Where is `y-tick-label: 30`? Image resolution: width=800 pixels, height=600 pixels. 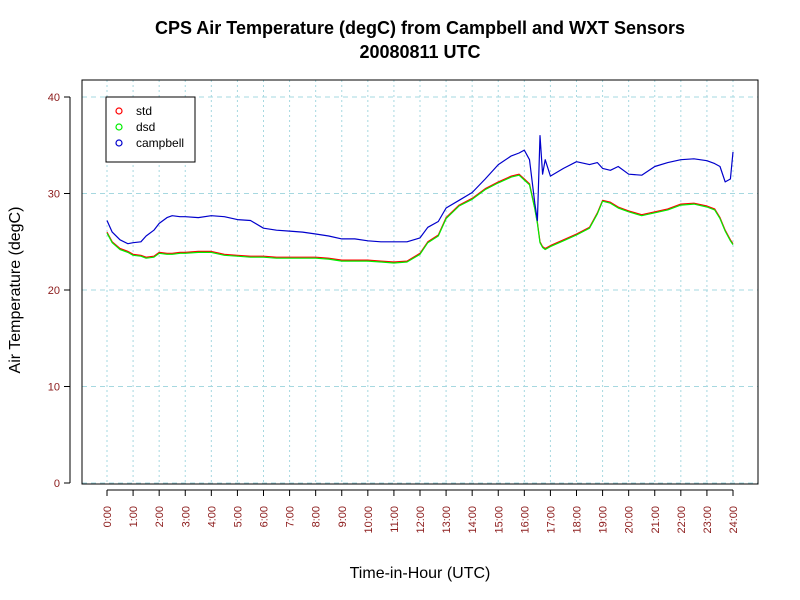
y-tick-label: 30 is located at coordinates (54, 195).